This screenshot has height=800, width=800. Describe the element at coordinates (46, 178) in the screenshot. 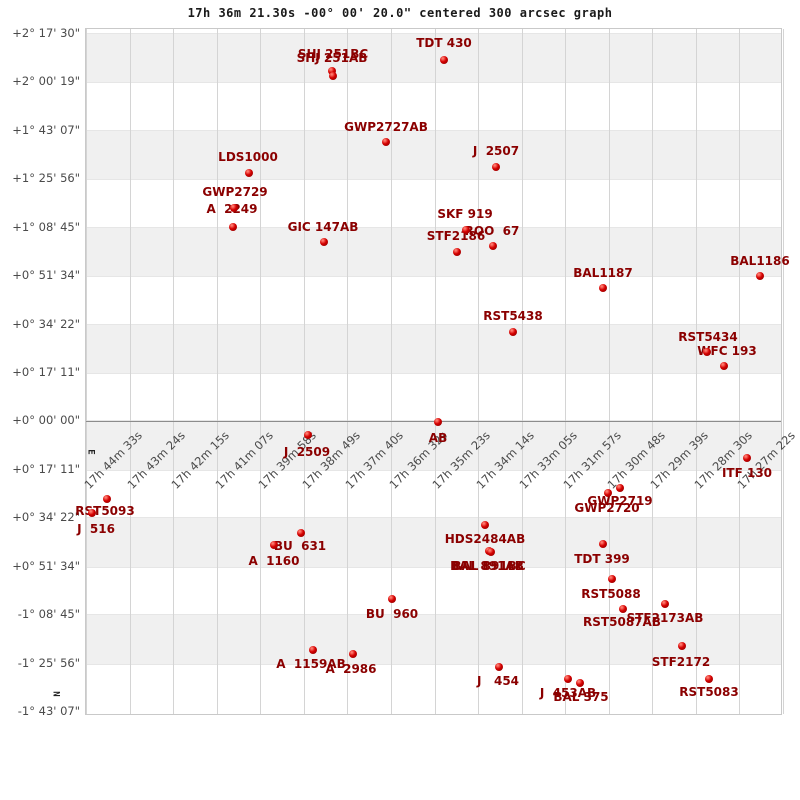

I see `dec-tick-label: +1° 25' 56"` at that location.